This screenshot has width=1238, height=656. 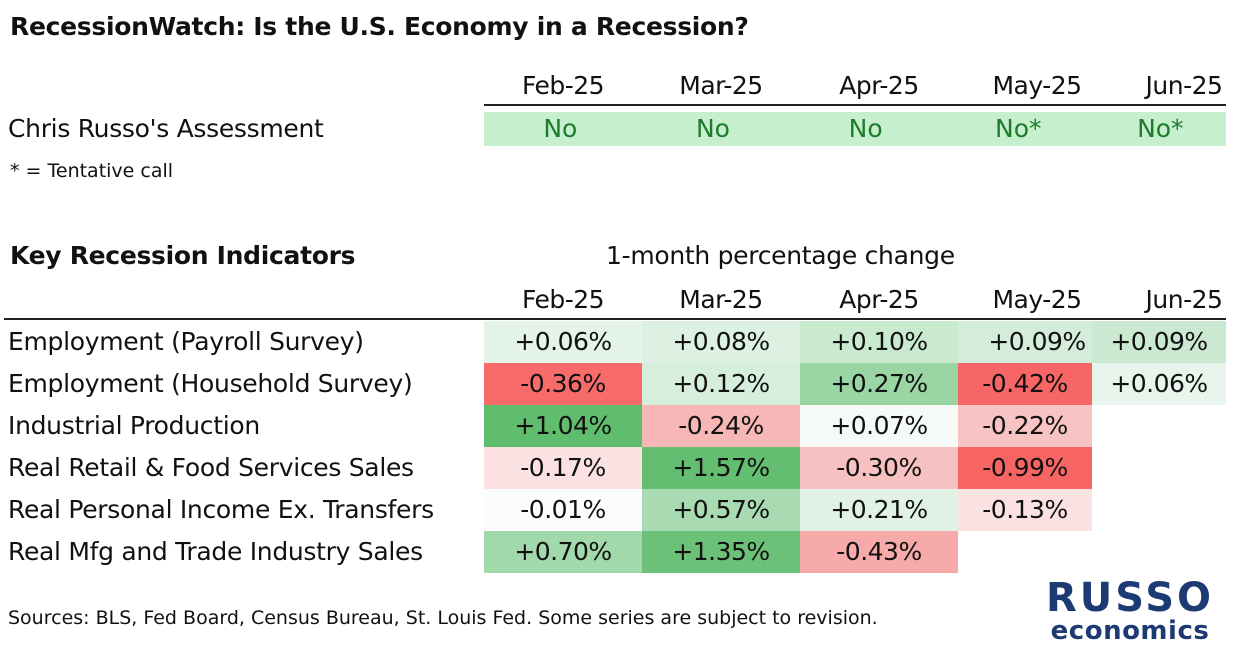 What do you see at coordinates (563, 468) in the screenshot?
I see `indicator-value: -0.17%` at bounding box center [563, 468].